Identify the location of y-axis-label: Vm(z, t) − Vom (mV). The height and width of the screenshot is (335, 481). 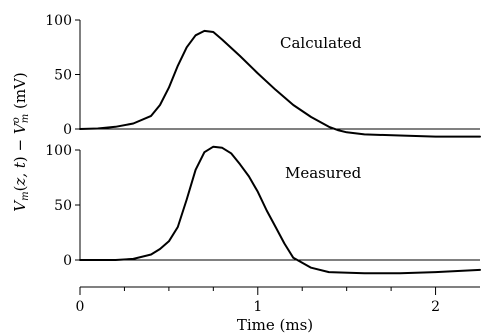
(21, 142).